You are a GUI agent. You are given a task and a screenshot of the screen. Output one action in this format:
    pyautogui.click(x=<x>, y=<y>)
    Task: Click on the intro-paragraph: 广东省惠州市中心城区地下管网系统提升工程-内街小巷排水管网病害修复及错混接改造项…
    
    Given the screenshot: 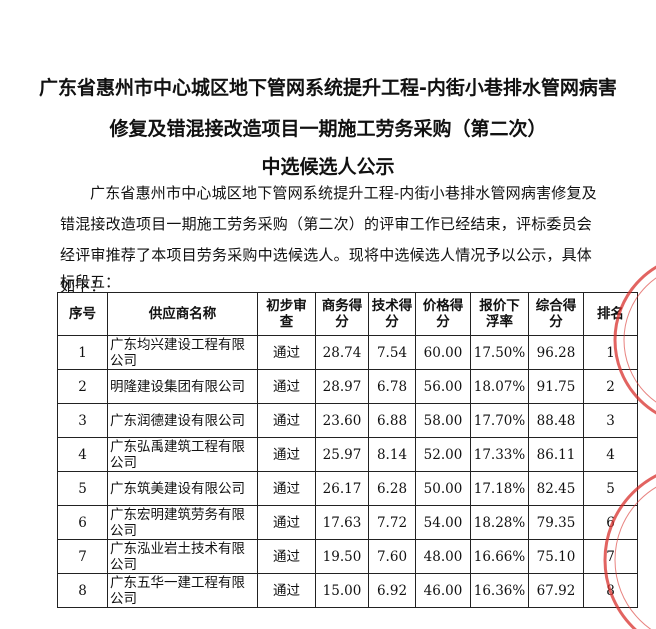 What is the action you would take?
    pyautogui.click(x=328, y=239)
    